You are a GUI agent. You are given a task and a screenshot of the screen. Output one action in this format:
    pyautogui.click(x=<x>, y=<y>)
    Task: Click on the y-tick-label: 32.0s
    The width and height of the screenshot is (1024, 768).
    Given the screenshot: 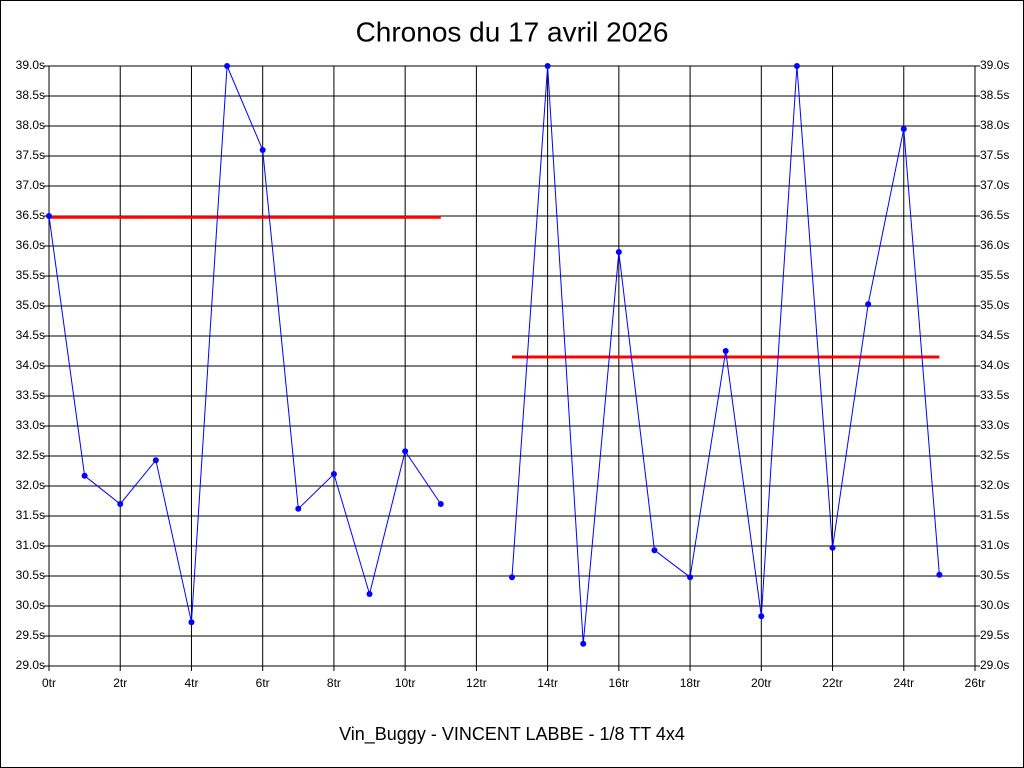 What is the action you would take?
    pyautogui.click(x=30, y=485)
    